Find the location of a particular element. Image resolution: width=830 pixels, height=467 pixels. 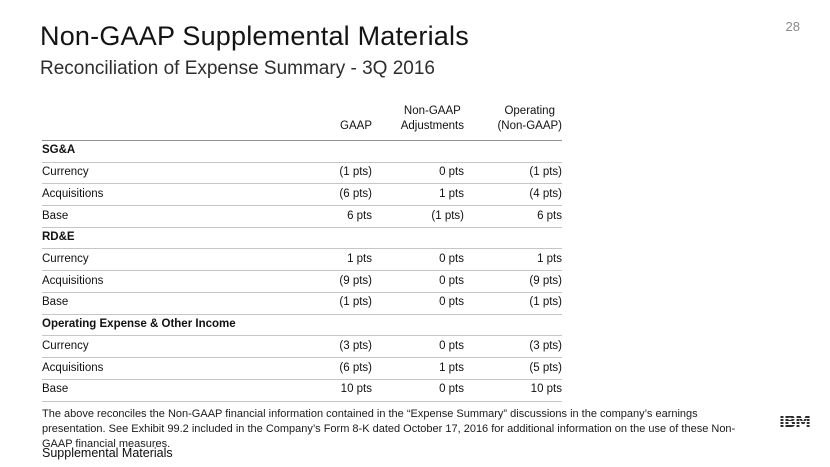

section-header-row: SG&A is located at coordinates (302, 151).